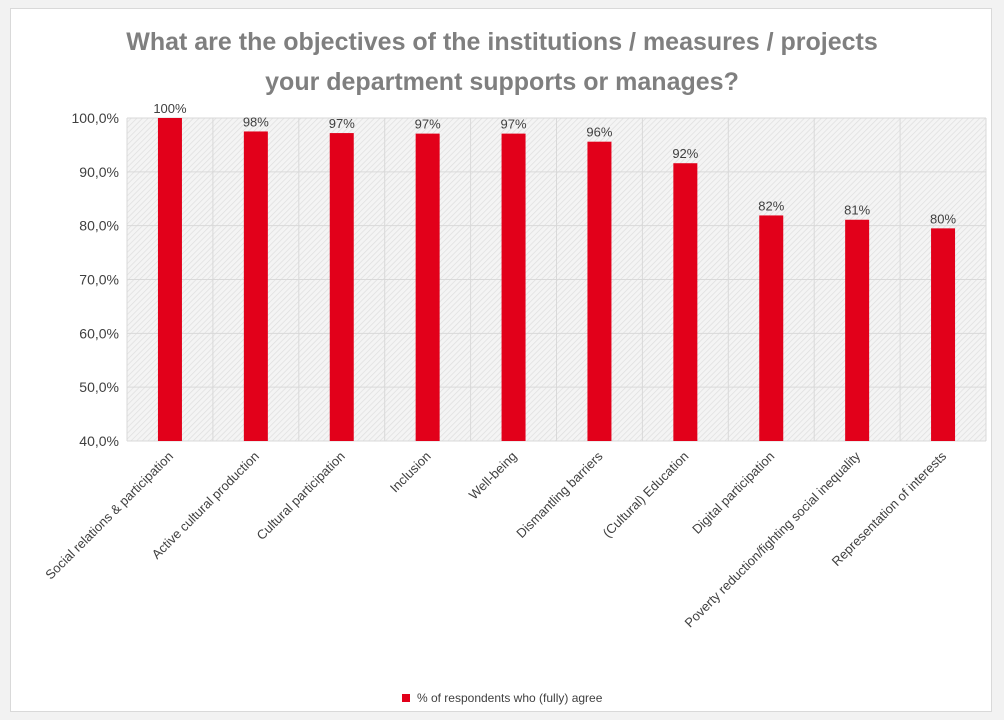 The height and width of the screenshot is (720, 1004). I want to click on x-tick-label: (Cultural) Education, so click(646, 495).